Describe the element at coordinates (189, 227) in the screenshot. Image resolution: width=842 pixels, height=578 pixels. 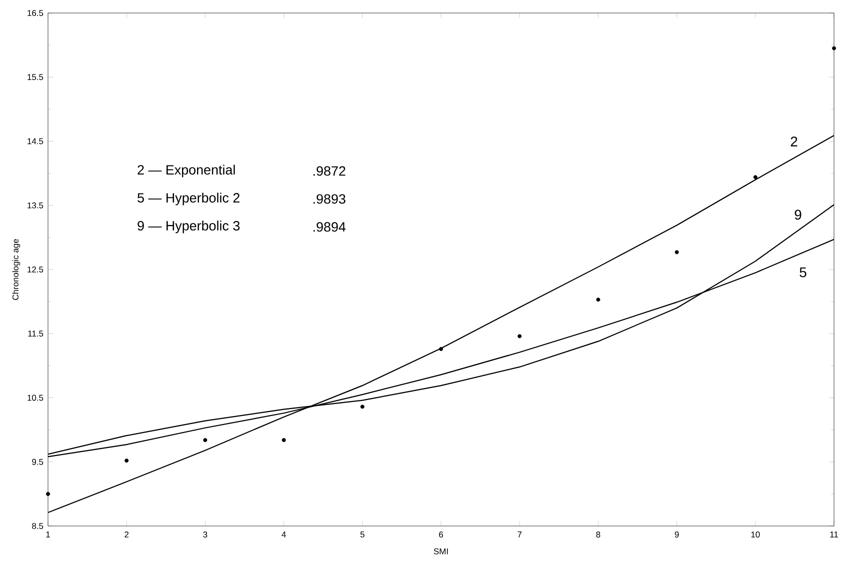
I see `annotation: 9 — Hyperbolic 3` at that location.